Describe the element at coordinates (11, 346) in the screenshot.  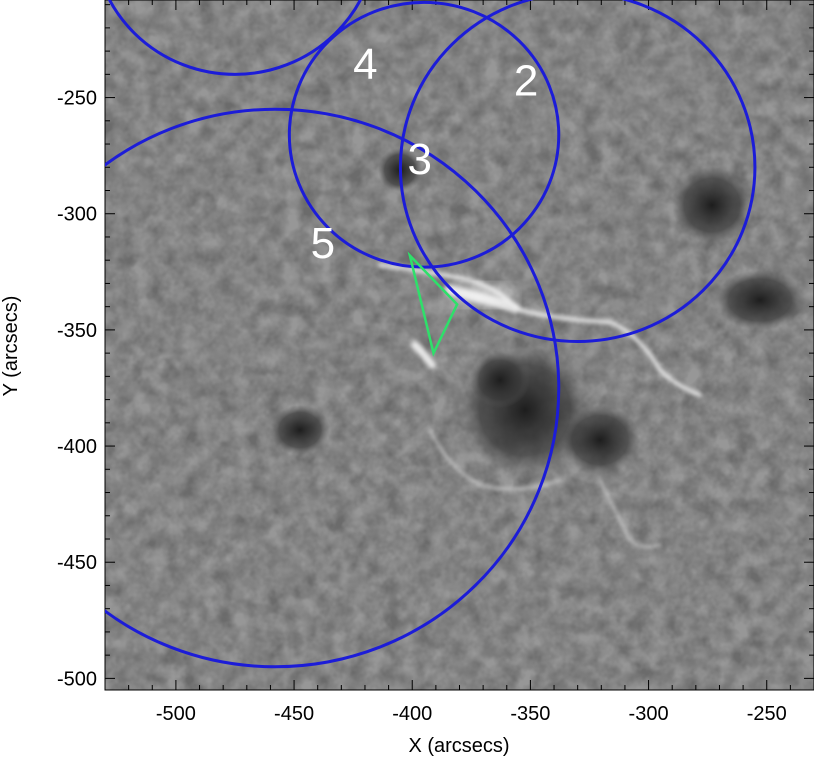
I see `y-axis-title: Y (arcsecs)` at that location.